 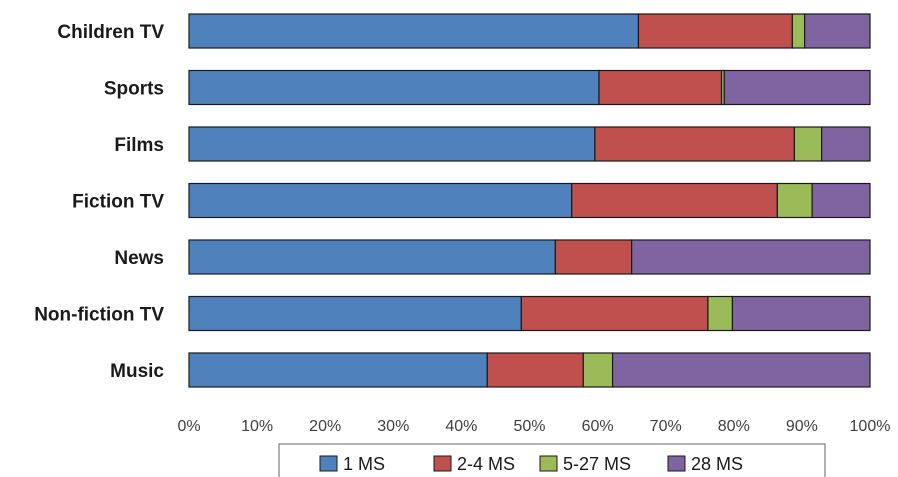 I want to click on bar-segment-films-2-4-ms, so click(x=695, y=144).